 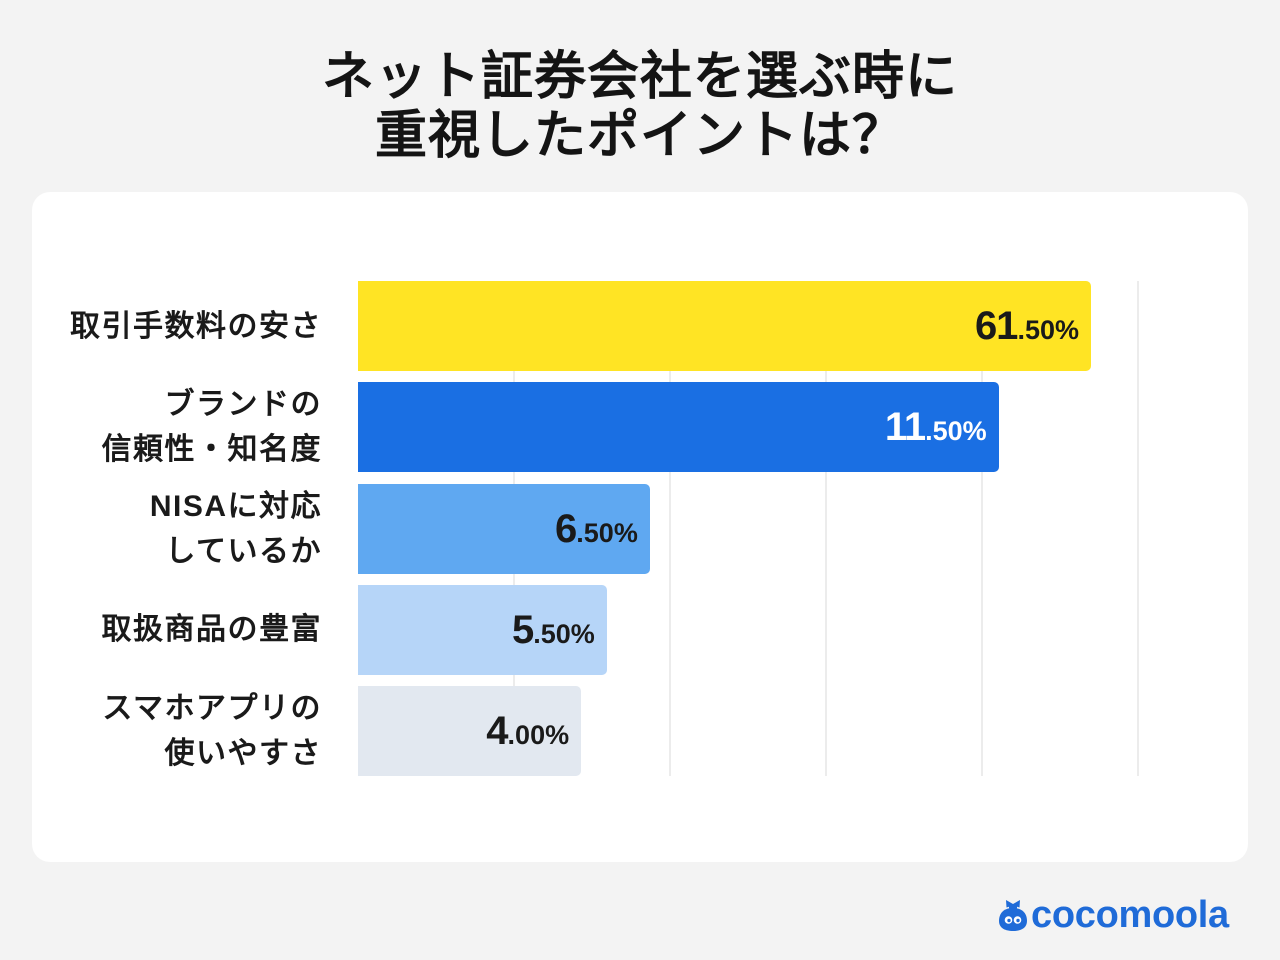 What do you see at coordinates (497, 731) in the screenshot?
I see `bar-value-integer: 4` at bounding box center [497, 731].